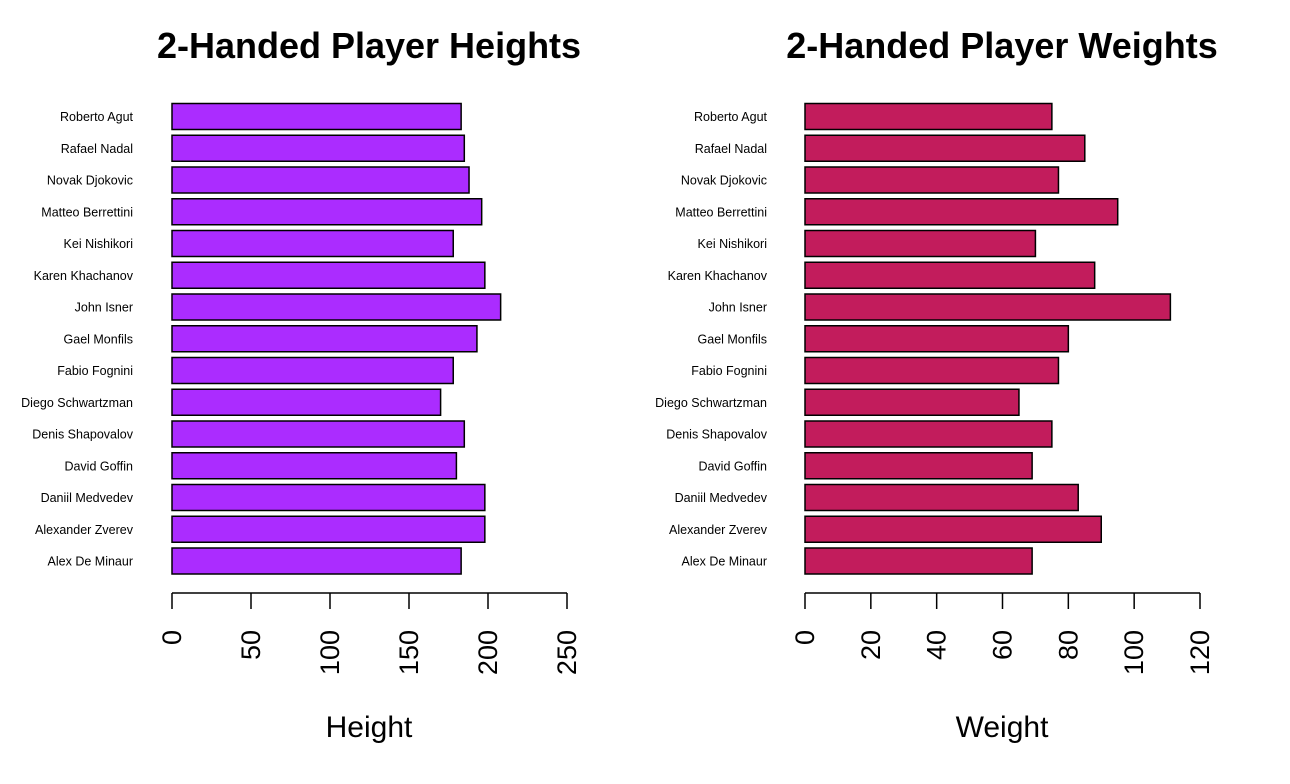  I want to click on weights-category-label: Alexander Zverev, so click(718, 530).